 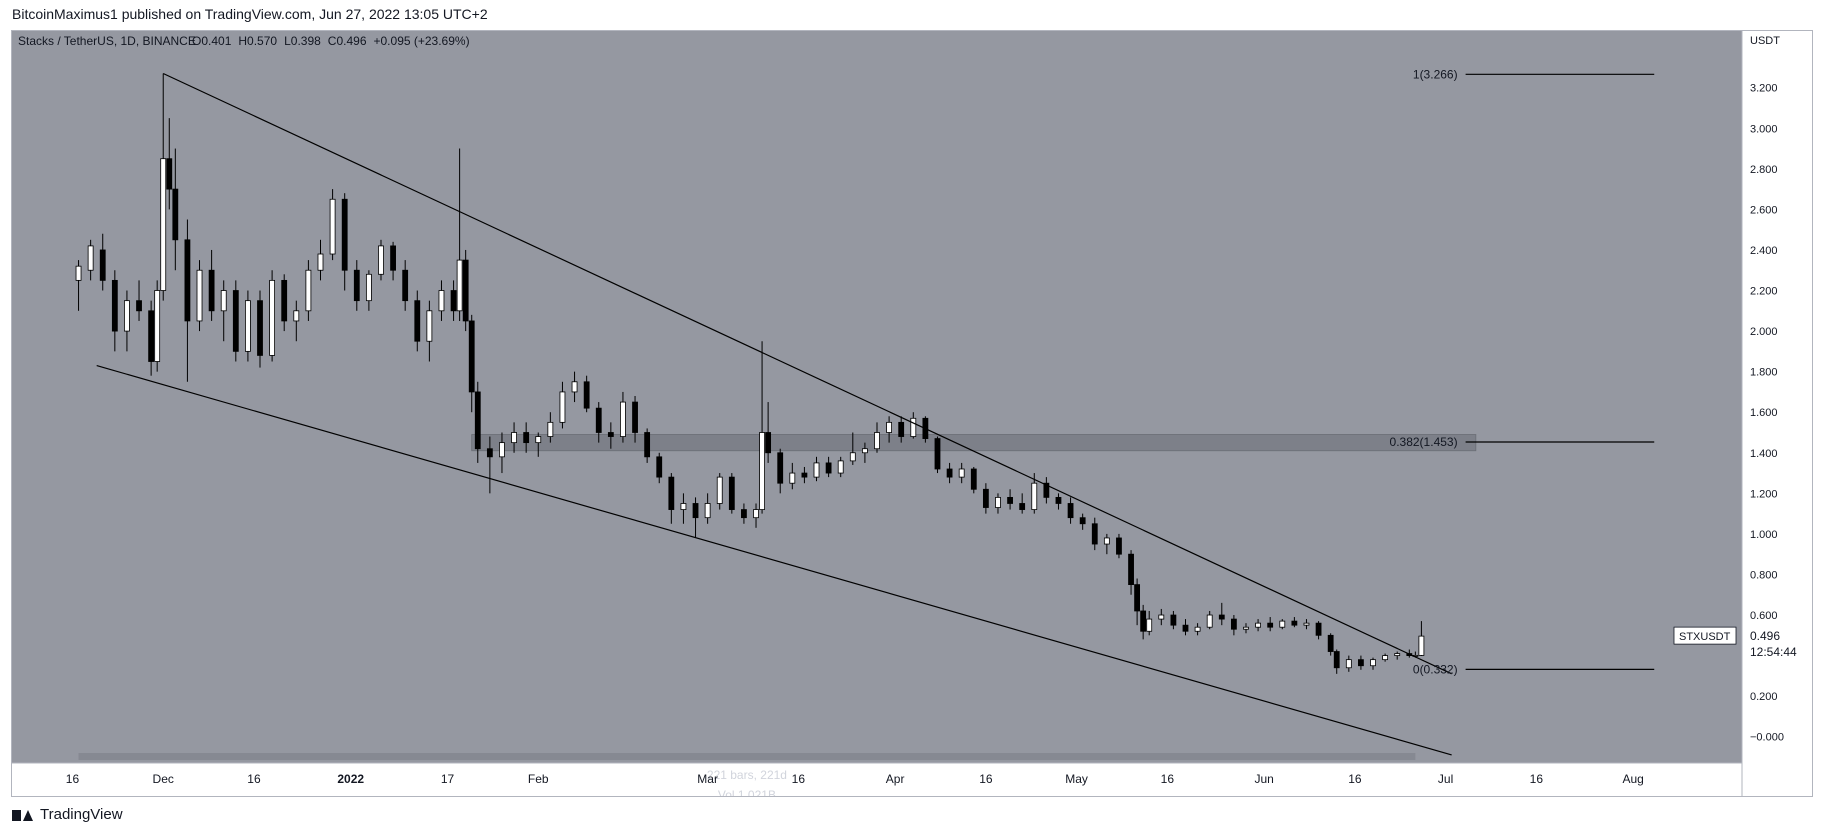 I want to click on fib-level-label: 0(0.332), so click(x=1435, y=669).